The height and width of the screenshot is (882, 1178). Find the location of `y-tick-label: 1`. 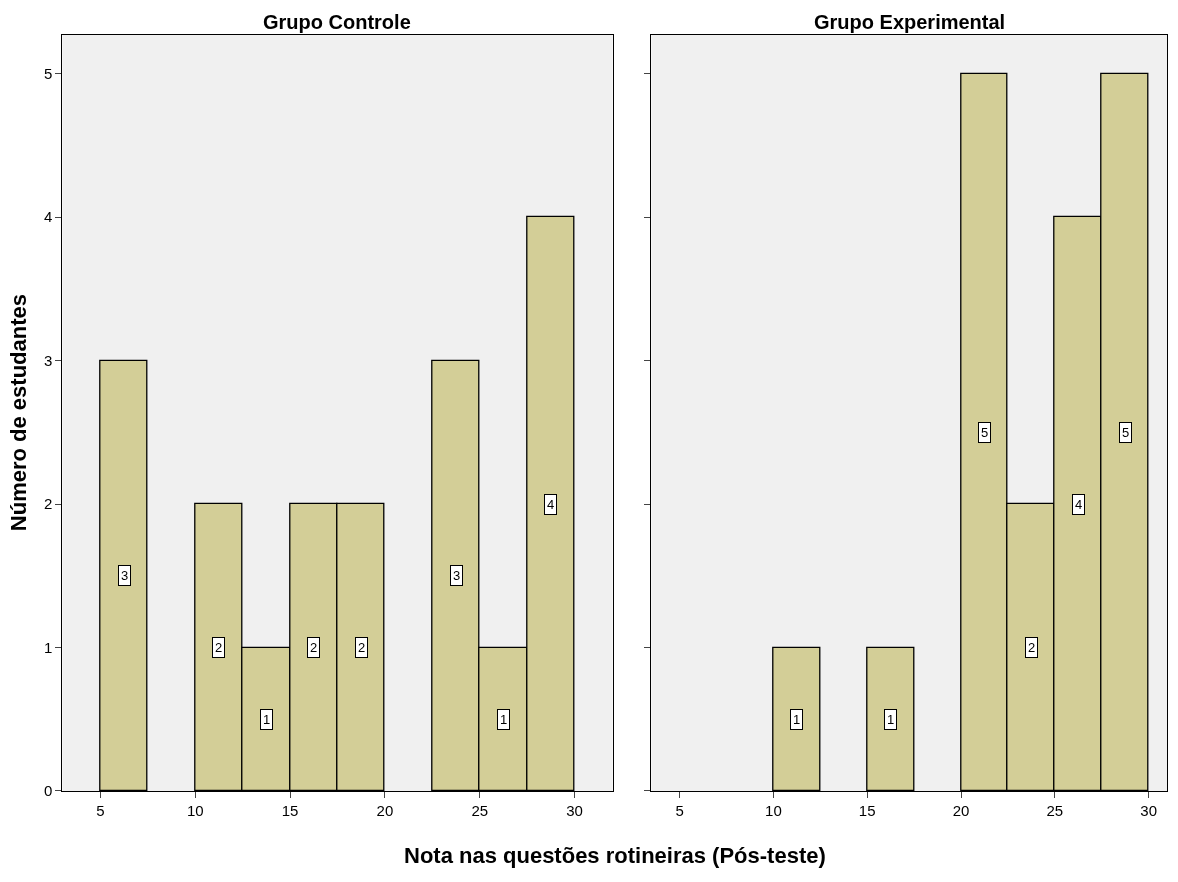

y-tick-label: 1 is located at coordinates (48, 647).